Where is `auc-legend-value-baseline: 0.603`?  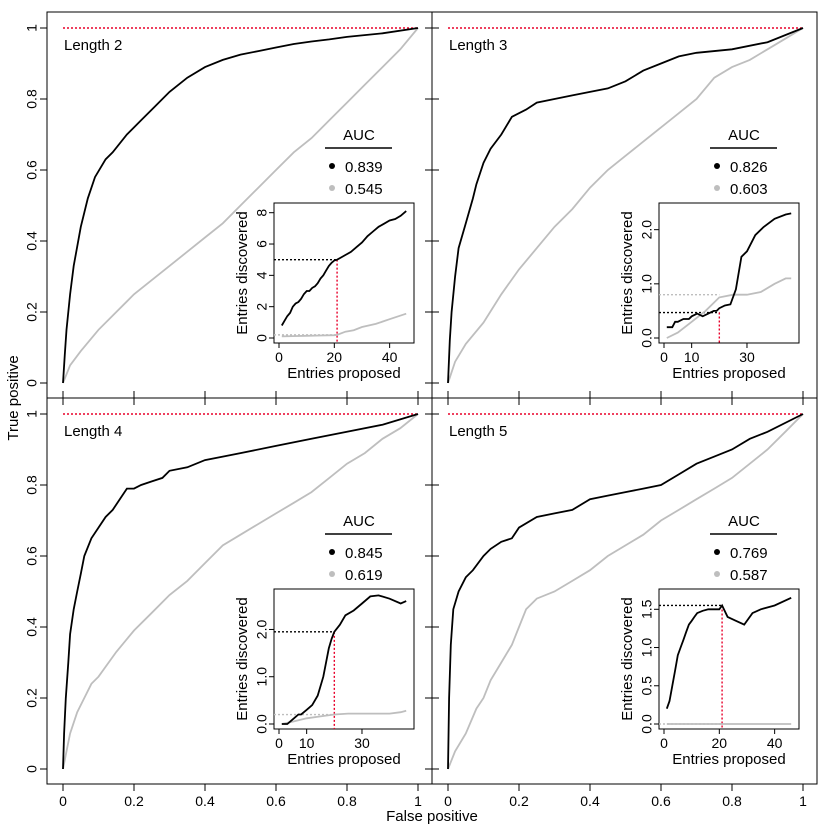
auc-legend-value-baseline: 0.603 is located at coordinates (749, 189).